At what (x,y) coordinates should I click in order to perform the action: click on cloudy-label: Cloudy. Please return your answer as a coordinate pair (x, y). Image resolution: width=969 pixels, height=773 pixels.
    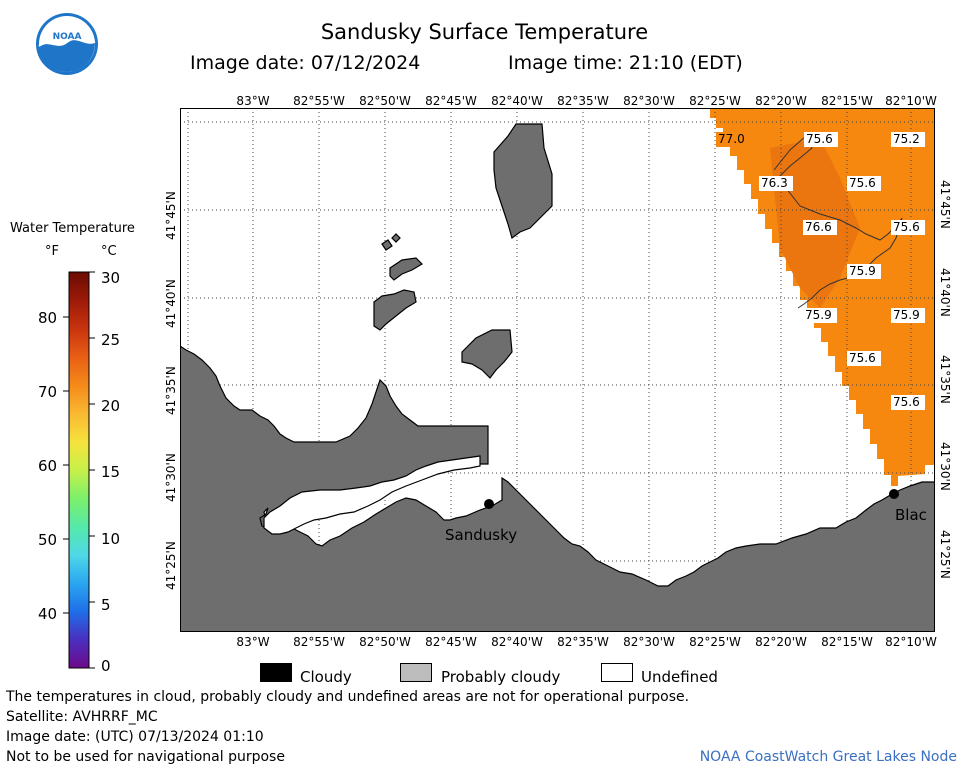
    Looking at the image, I should click on (326, 677).